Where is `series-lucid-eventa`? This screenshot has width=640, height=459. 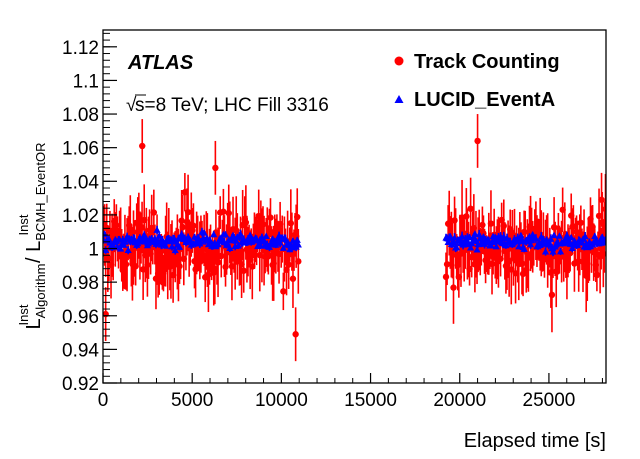
series-lucid-eventa is located at coordinates (354, 241).